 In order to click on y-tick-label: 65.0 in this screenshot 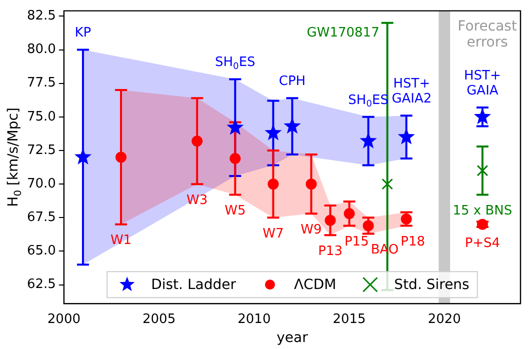, I will do `click(41, 251)`.